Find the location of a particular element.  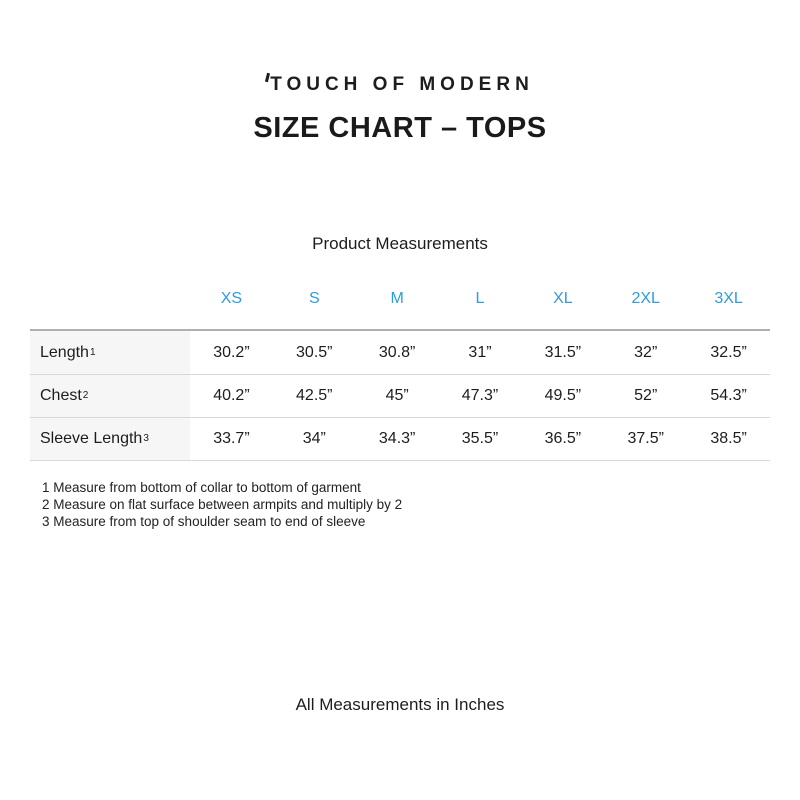

brand-name: TOUCH OF MODERN is located at coordinates (402, 84).